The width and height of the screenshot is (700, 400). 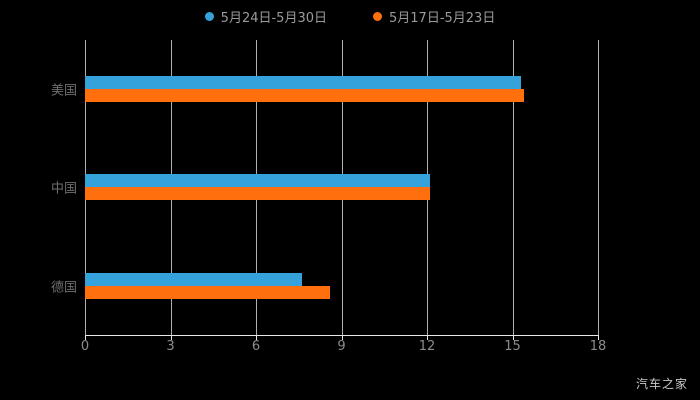 What do you see at coordinates (661, 384) in the screenshot?
I see `watermark: 汽车之家` at bounding box center [661, 384].